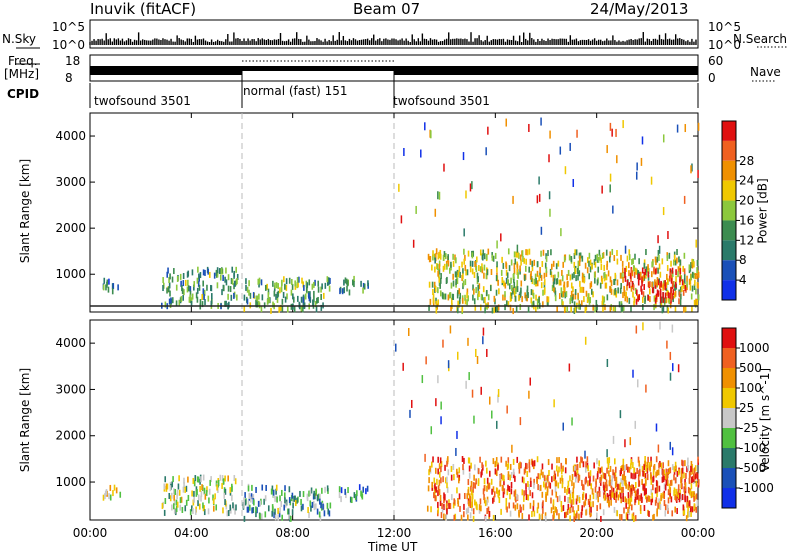  Describe the element at coordinates (729, 210) in the screenshot. I see `power-colorbar-swatch` at that location.